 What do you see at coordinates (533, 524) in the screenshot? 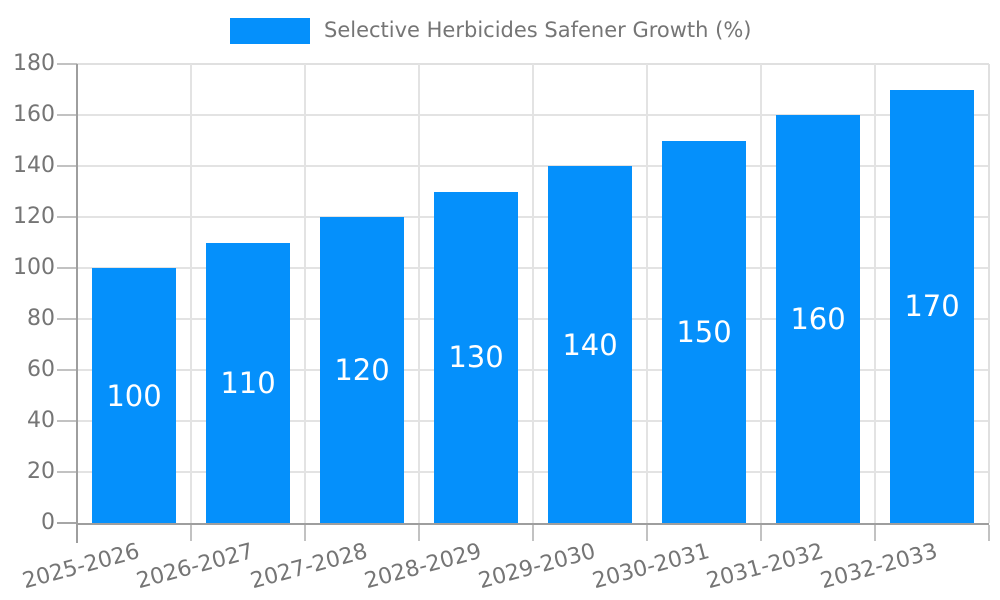
I see `x-axis-line` at bounding box center [533, 524].